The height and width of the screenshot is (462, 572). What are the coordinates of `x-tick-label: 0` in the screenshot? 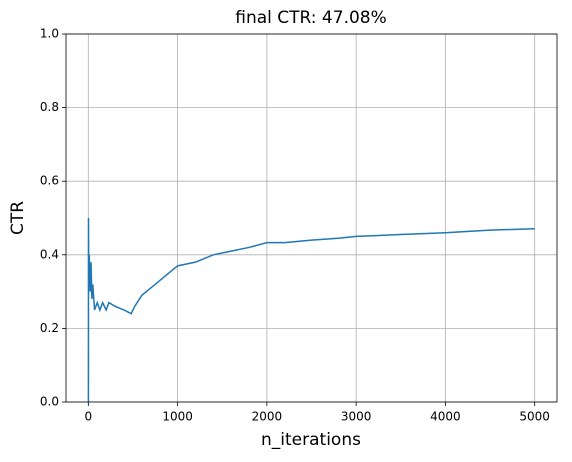 It's located at (88, 417).